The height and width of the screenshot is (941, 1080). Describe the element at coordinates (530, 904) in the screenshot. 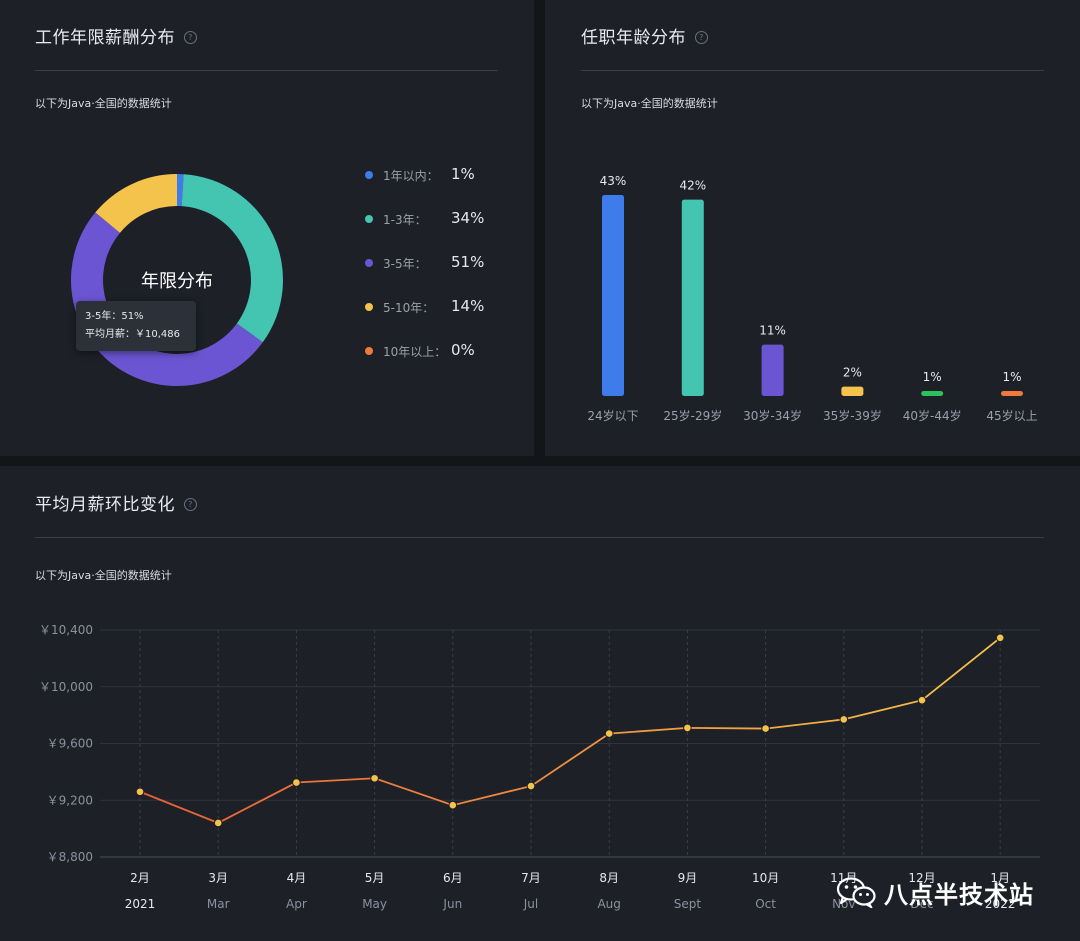

I see `x-subtick-label: Jul` at that location.